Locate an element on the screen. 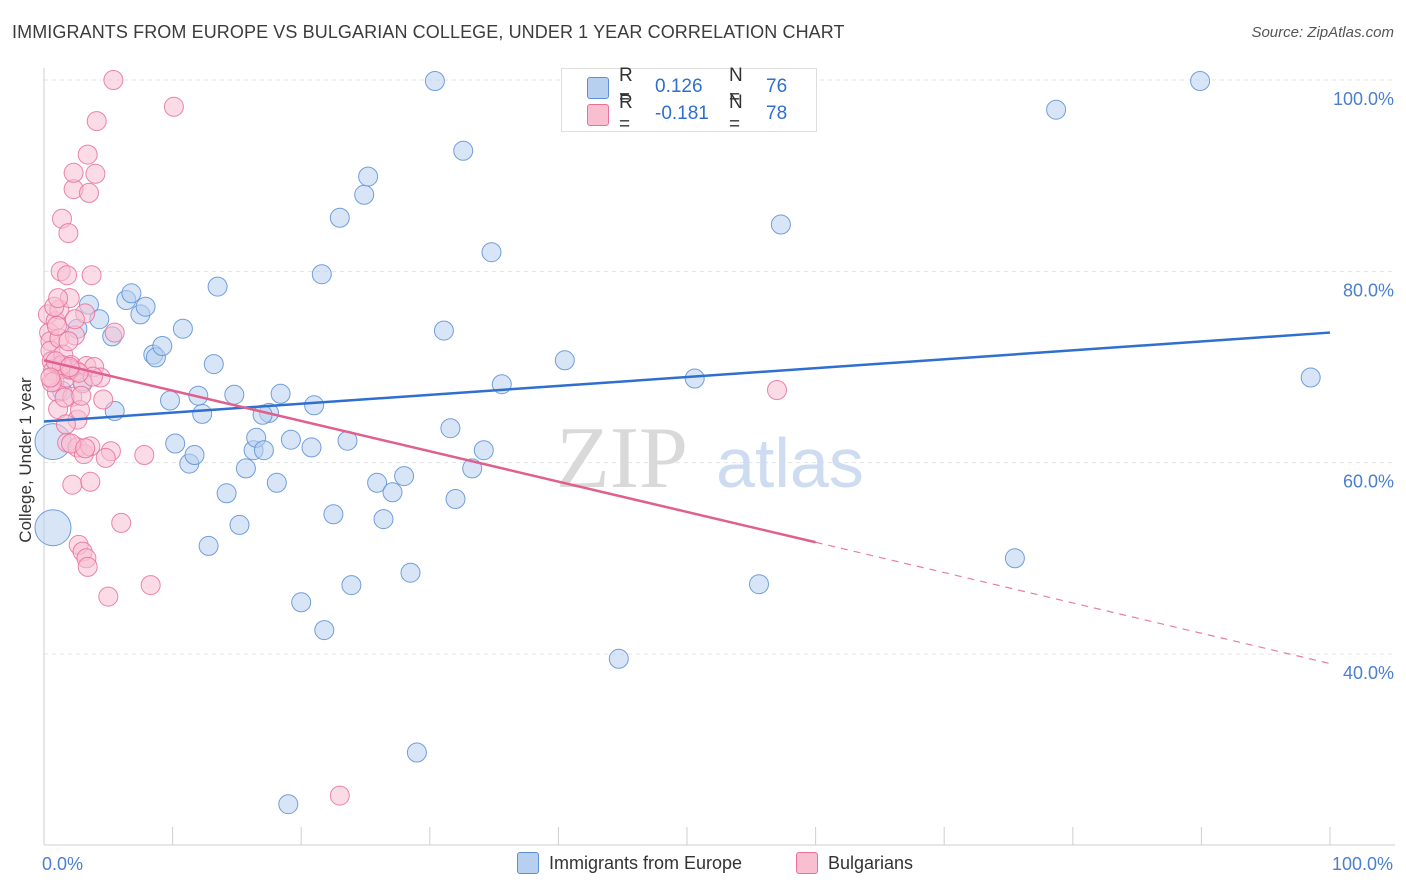 The image size is (1406, 892). stats-legend: R = 0.126 N = 76 R = -0.181 N = 78 is located at coordinates (689, 100).